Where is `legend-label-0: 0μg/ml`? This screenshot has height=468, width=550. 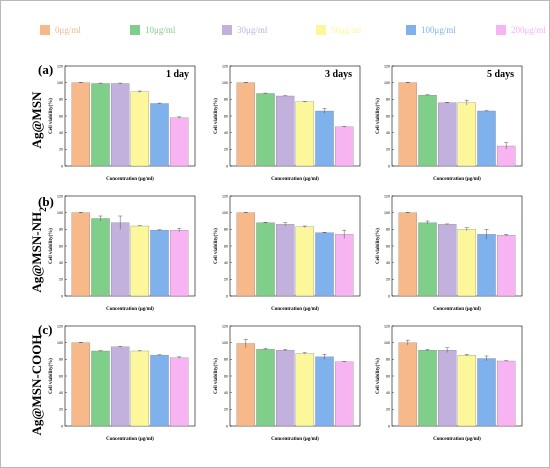 legend-label-0: 0μg/ml is located at coordinates (68, 30).